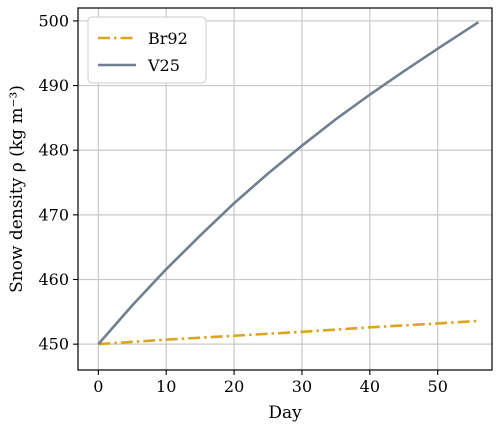 This screenshot has height=427, width=500. I want to click on y-tick-label: 480, so click(53, 150).